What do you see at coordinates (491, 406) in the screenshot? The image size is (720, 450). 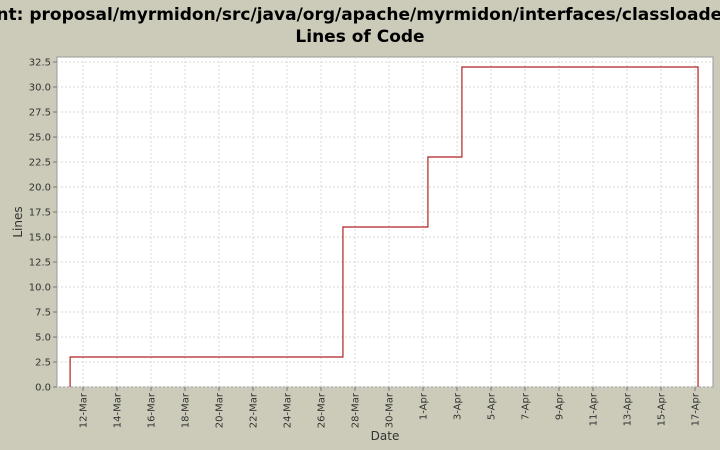 I see `x-tick-label: 5-Apr` at bounding box center [491, 406].